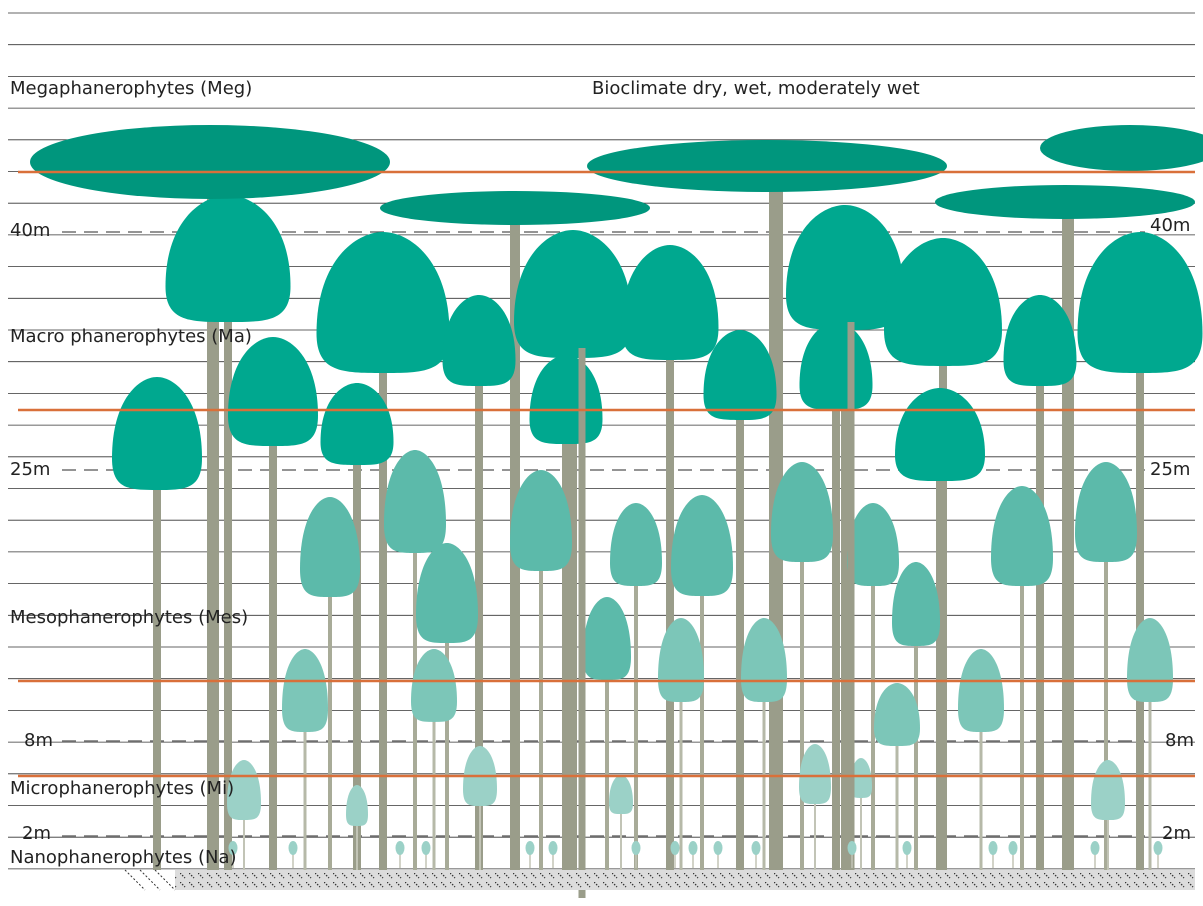 The height and width of the screenshot is (906, 1203). What do you see at coordinates (150, 880) in the screenshot?
I see `ground-edge` at bounding box center [150, 880].